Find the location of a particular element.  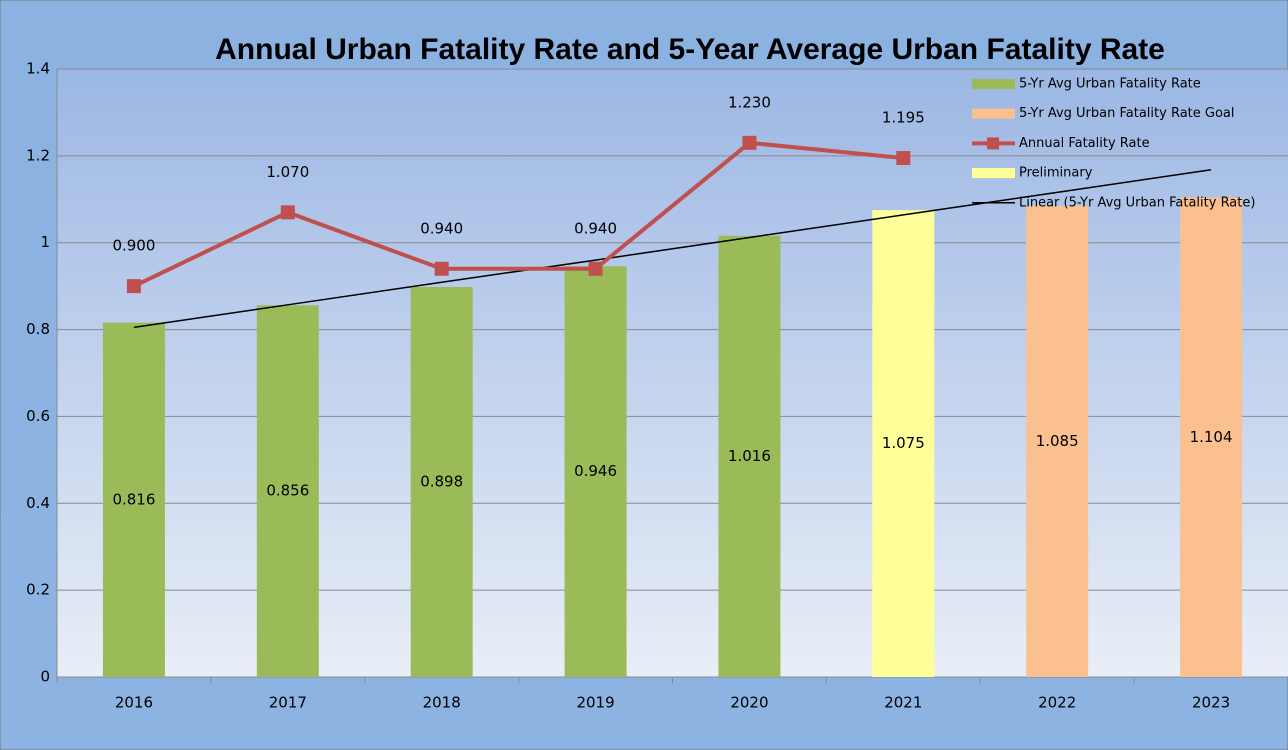

bar-label: 1.075 is located at coordinates (903, 443).